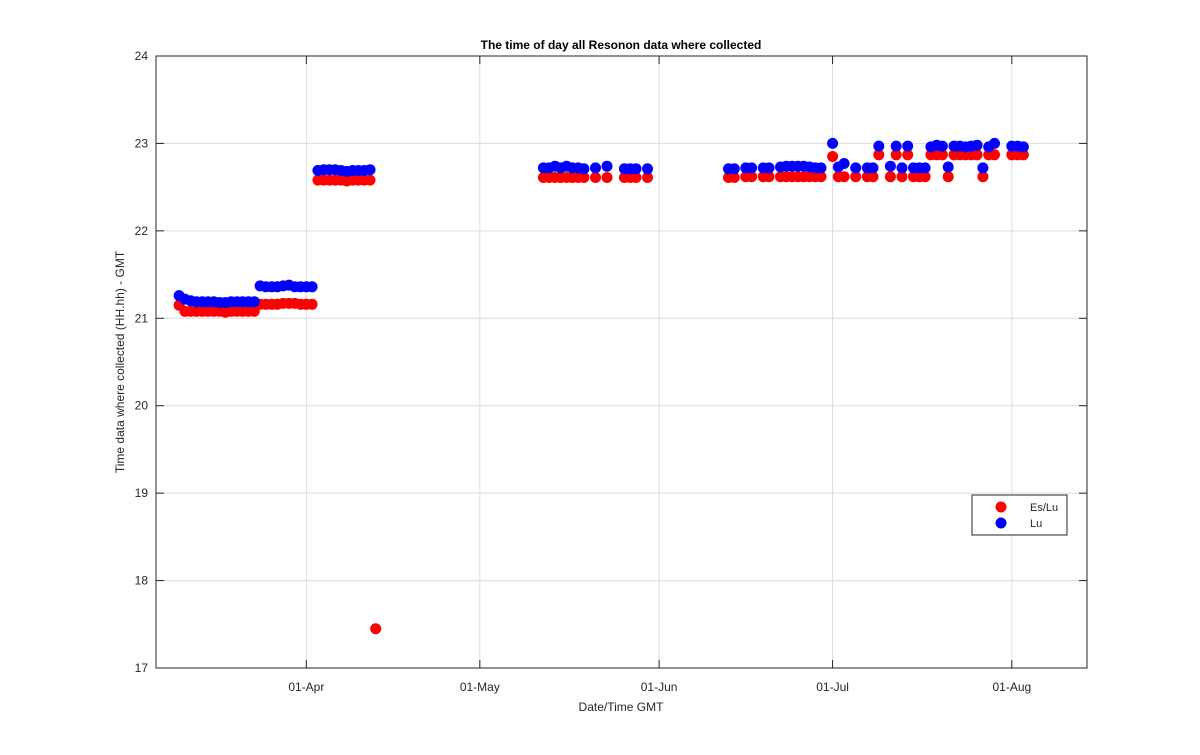 This screenshot has width=1200, height=755. I want to click on legend-marker-lu, so click(1001, 523).